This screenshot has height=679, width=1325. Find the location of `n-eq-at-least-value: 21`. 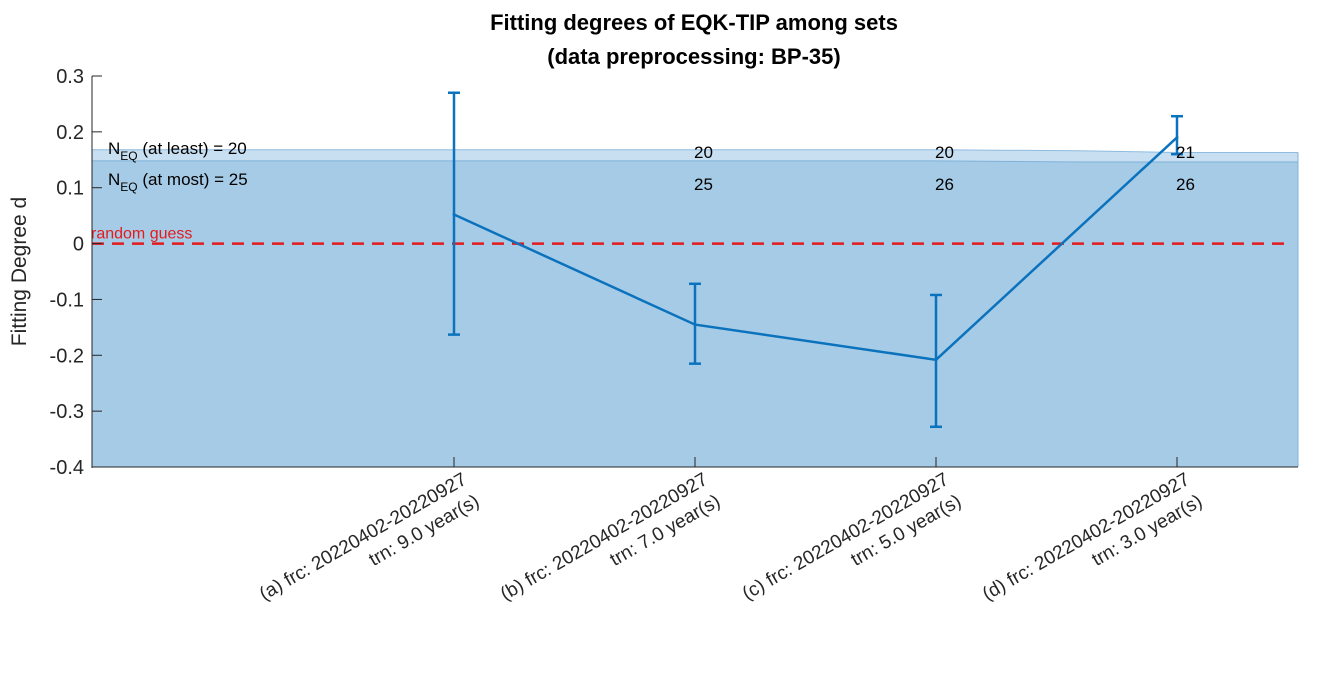

n-eq-at-least-value: 21 is located at coordinates (1185, 152).